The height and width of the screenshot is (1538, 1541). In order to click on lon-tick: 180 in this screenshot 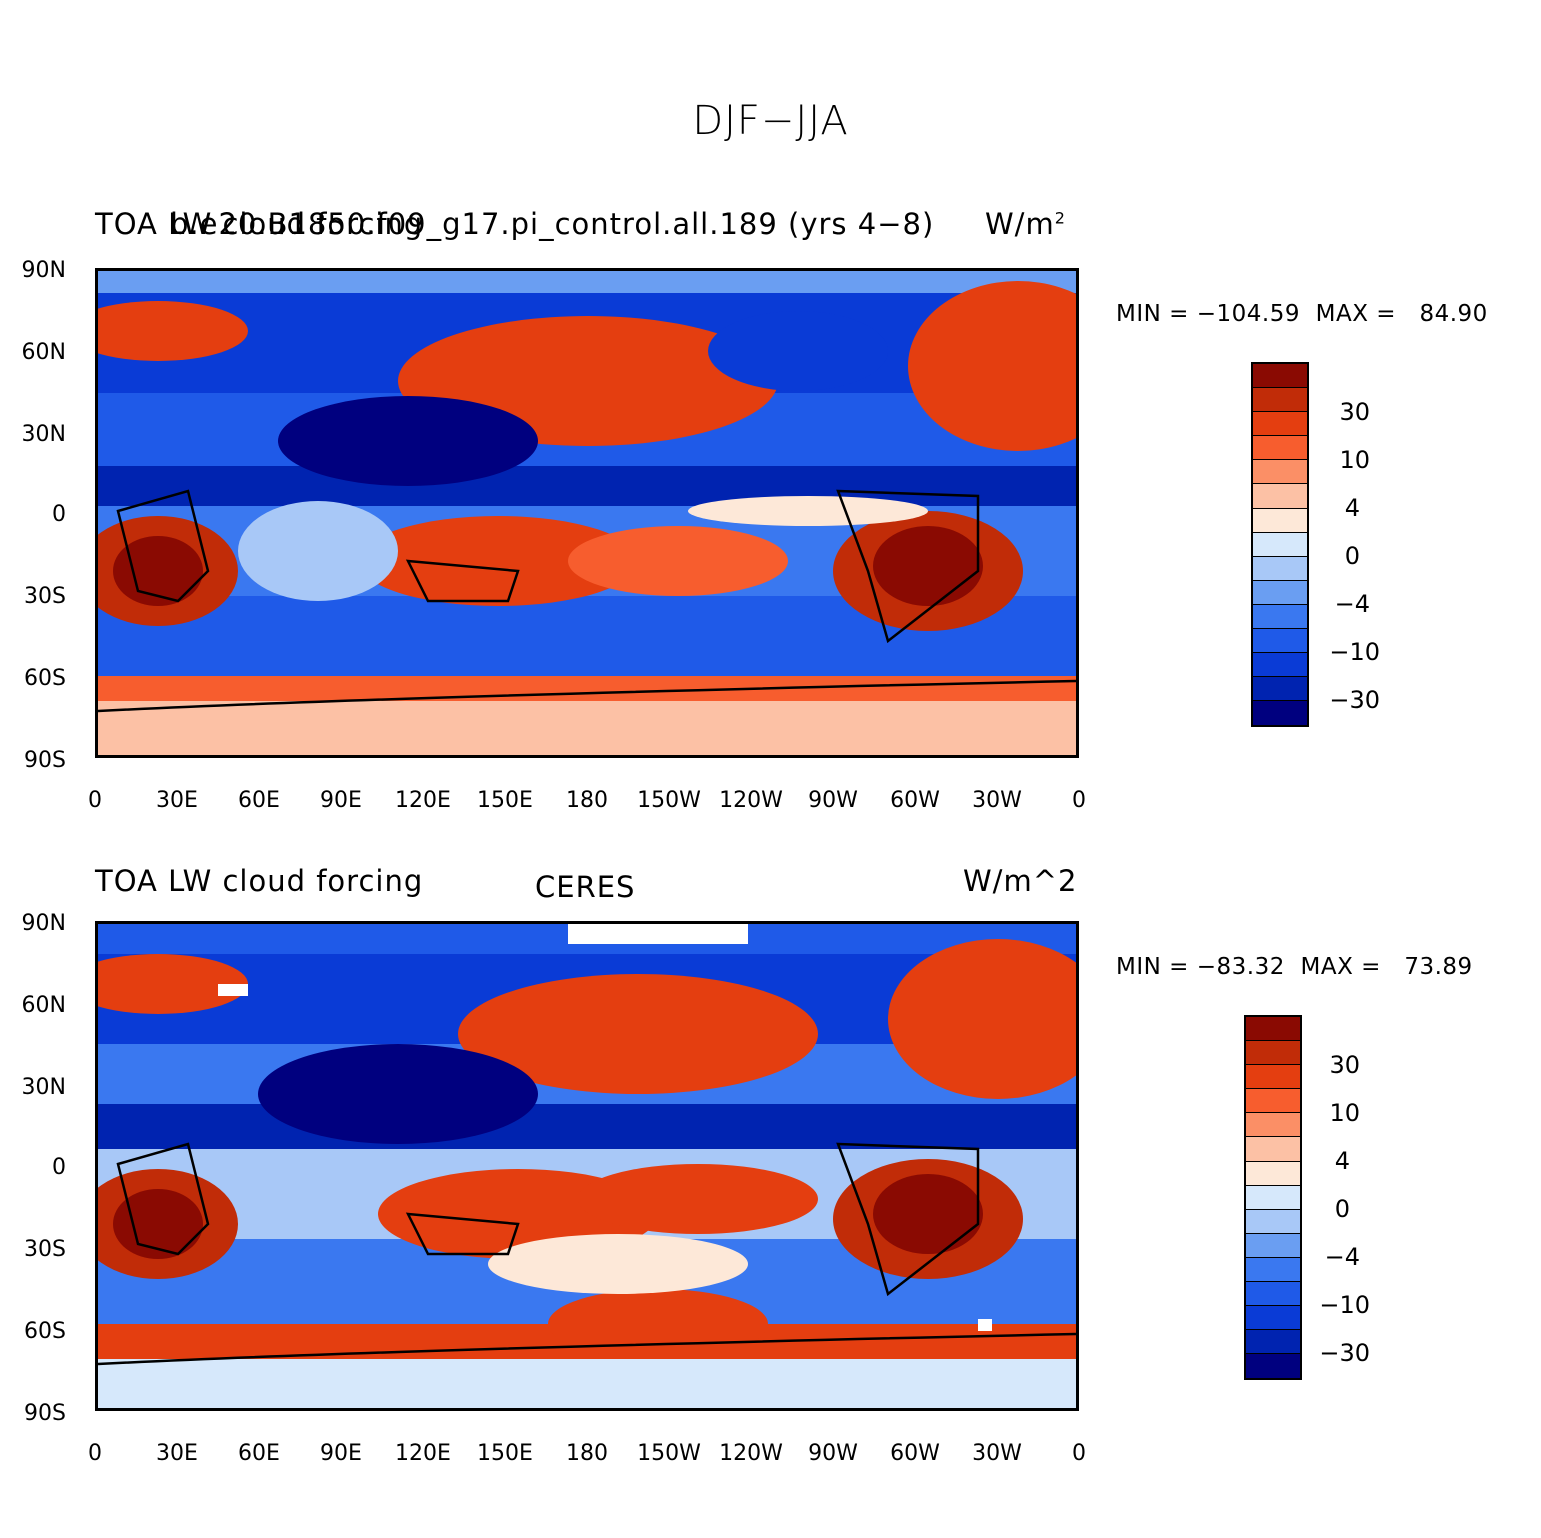, I will do `click(587, 1453)`.